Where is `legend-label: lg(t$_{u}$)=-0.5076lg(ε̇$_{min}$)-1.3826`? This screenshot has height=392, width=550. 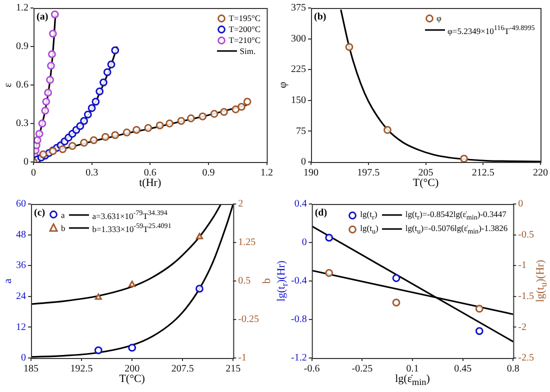
legend-label: lg(t$_{u}$)=-0.5076lg(ε̇$_{min}$)-1.3826 is located at coordinates (456, 229).